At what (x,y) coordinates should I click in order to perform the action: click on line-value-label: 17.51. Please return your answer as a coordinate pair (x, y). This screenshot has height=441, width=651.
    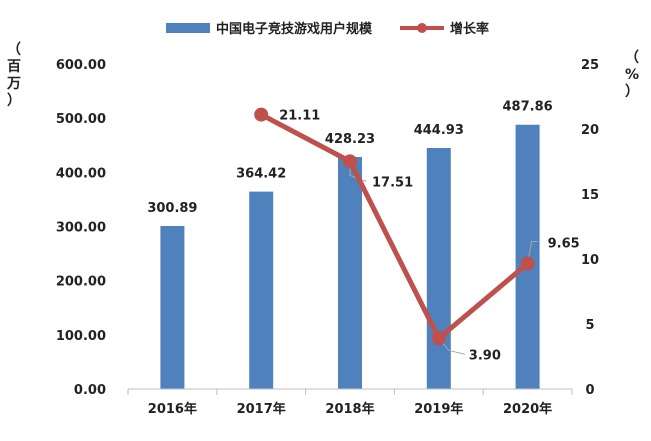
    Looking at the image, I should click on (392, 182).